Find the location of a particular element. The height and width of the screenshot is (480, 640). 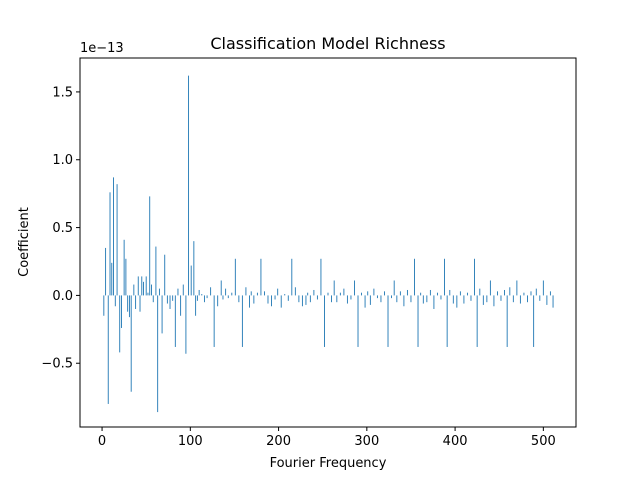

y-tick-label: −0.5 is located at coordinates (57, 364).